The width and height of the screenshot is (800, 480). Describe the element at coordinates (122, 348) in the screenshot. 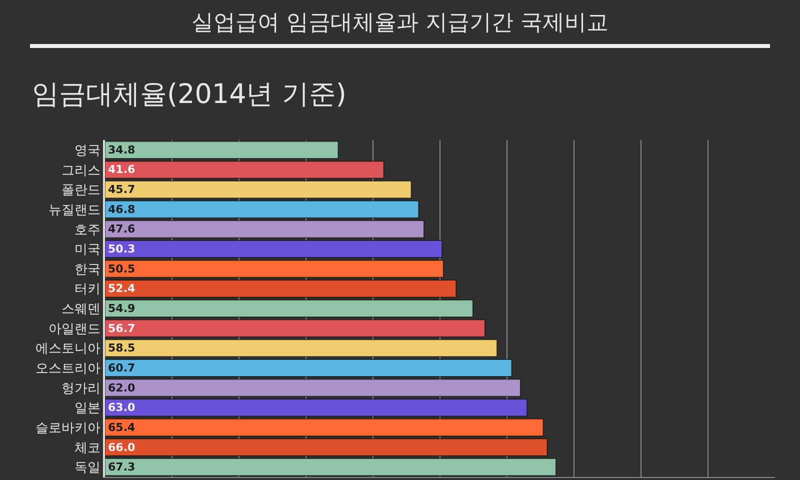

I see `data-label: 58.5` at that location.